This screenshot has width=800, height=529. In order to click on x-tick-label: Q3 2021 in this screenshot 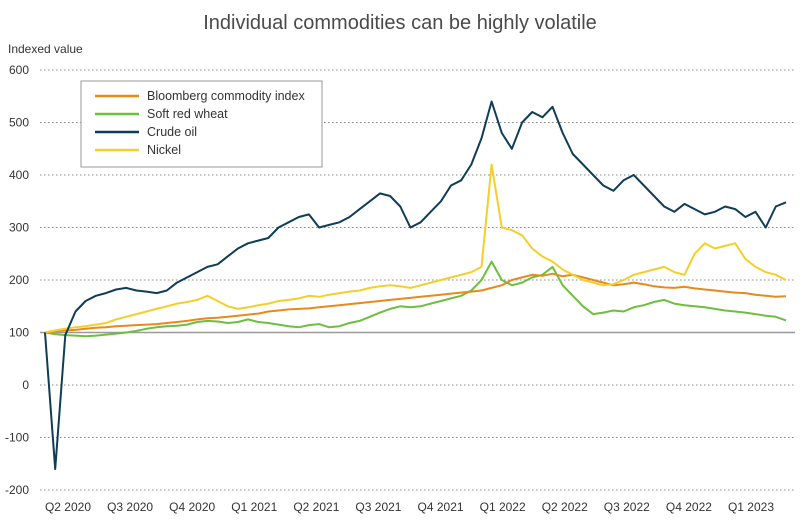, I will do `click(378, 507)`.